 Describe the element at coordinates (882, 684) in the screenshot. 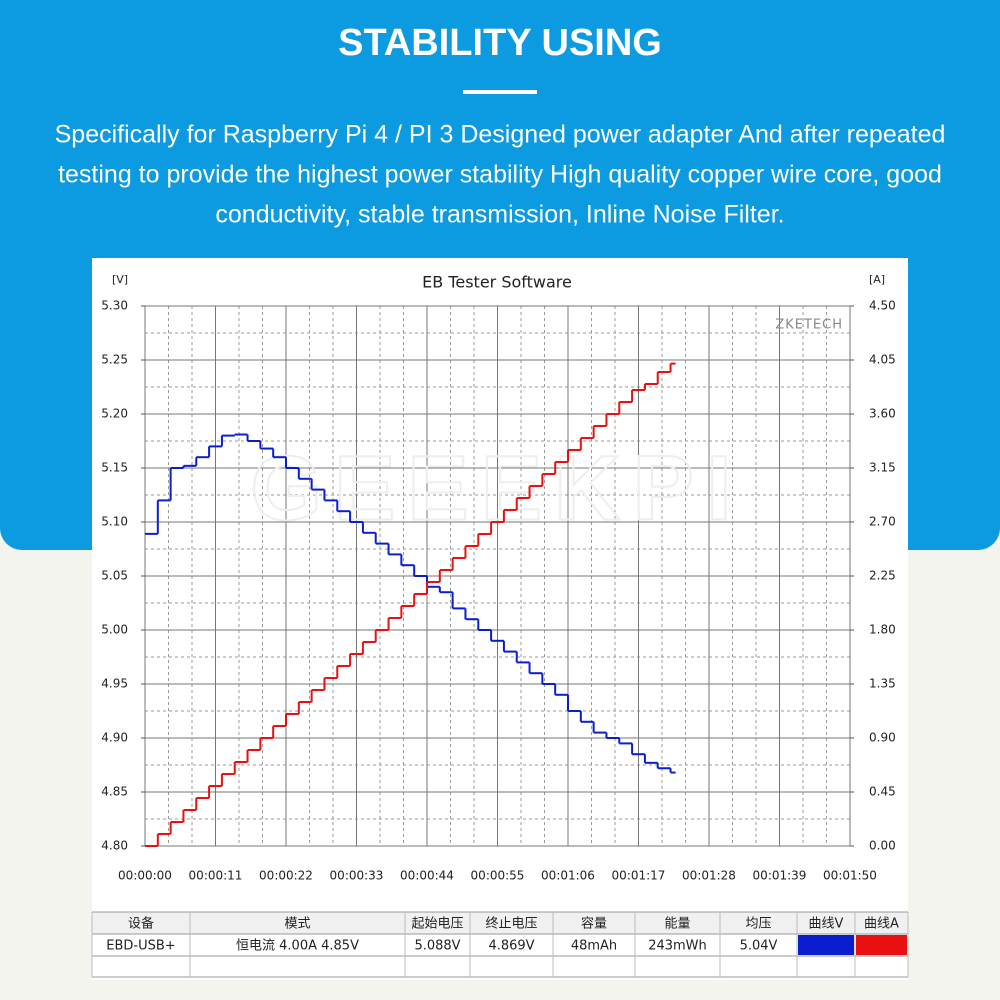

I see `y2-tick-label: 1.35` at that location.